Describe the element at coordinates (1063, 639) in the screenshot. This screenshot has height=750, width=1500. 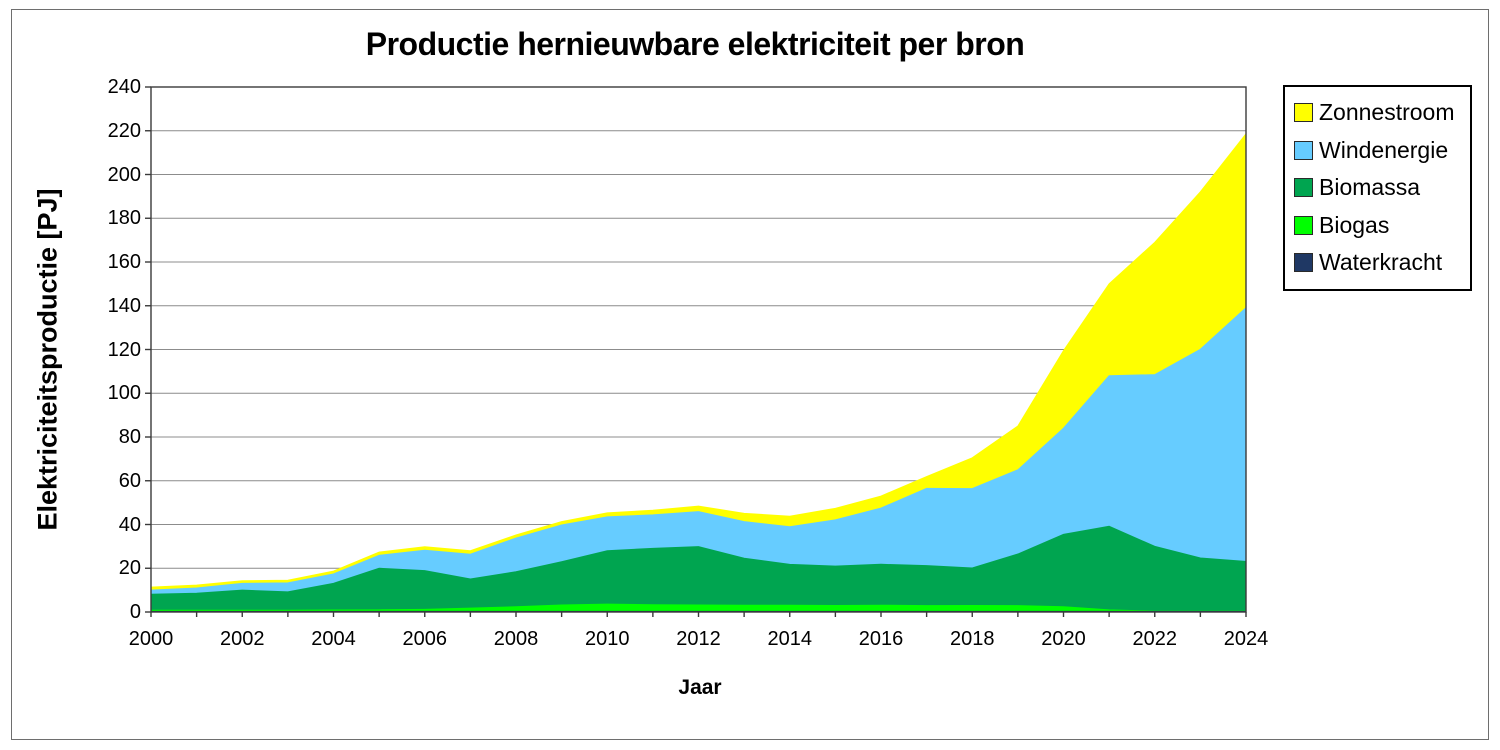
I see `x-tick-label: 2020` at that location.